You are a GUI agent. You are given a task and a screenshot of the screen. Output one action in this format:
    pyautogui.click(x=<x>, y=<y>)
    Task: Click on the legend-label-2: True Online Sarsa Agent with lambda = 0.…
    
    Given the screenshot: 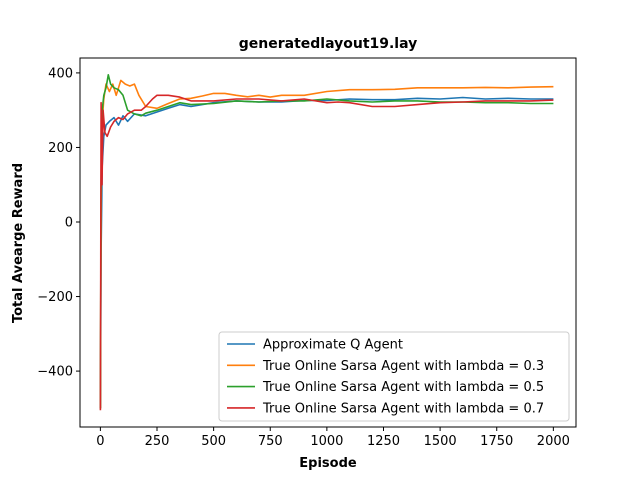 What is the action you would take?
    pyautogui.click(x=403, y=366)
    